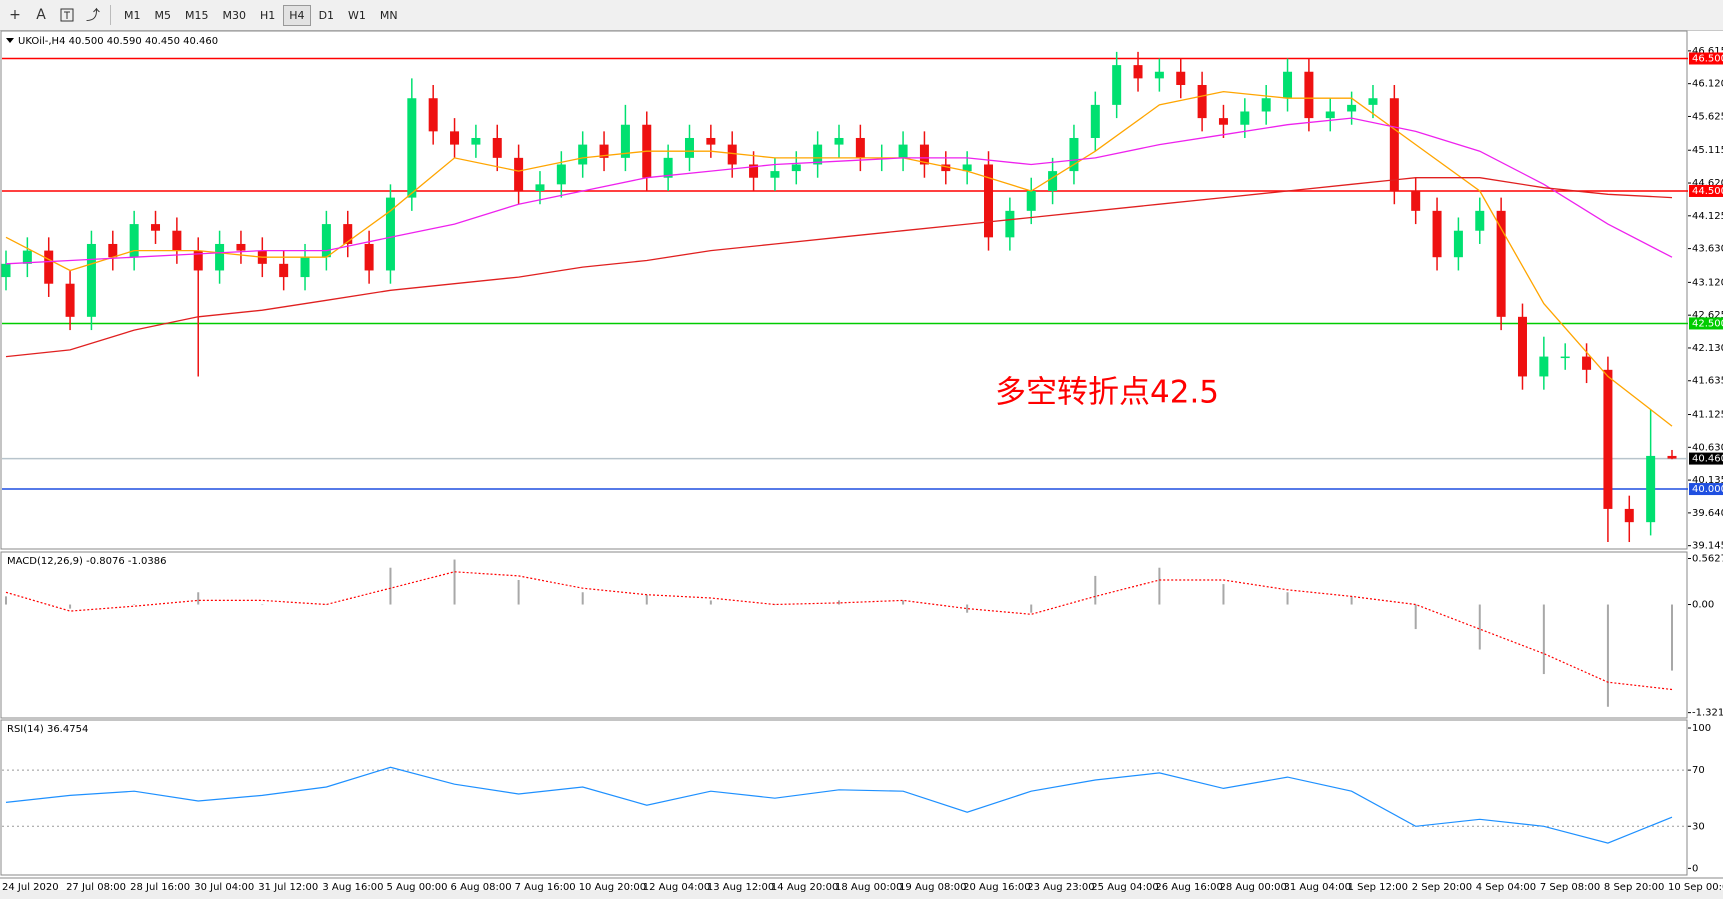 This screenshot has height=899, width=1723. Describe the element at coordinates (1707, 559) in the screenshot. I see `y-tick-label: 0.5627` at that location.